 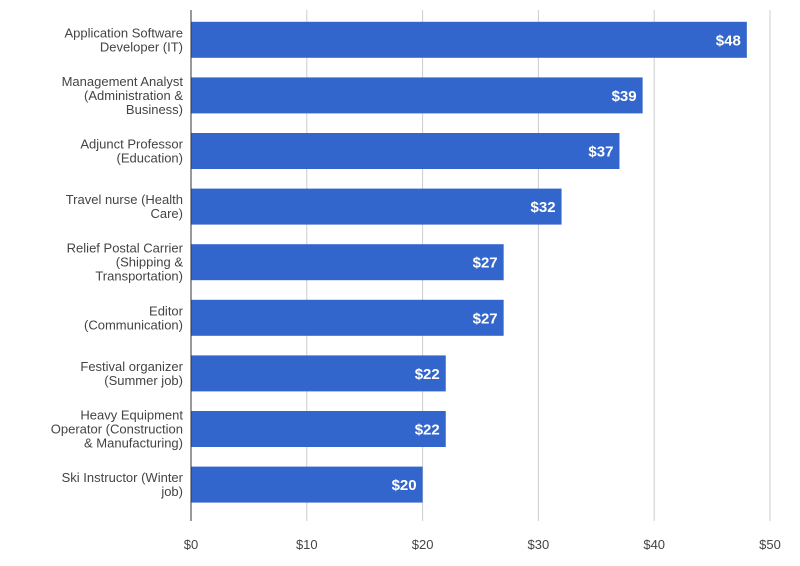 I want to click on category-label-line: Operator (Construction, so click(x=117, y=429).